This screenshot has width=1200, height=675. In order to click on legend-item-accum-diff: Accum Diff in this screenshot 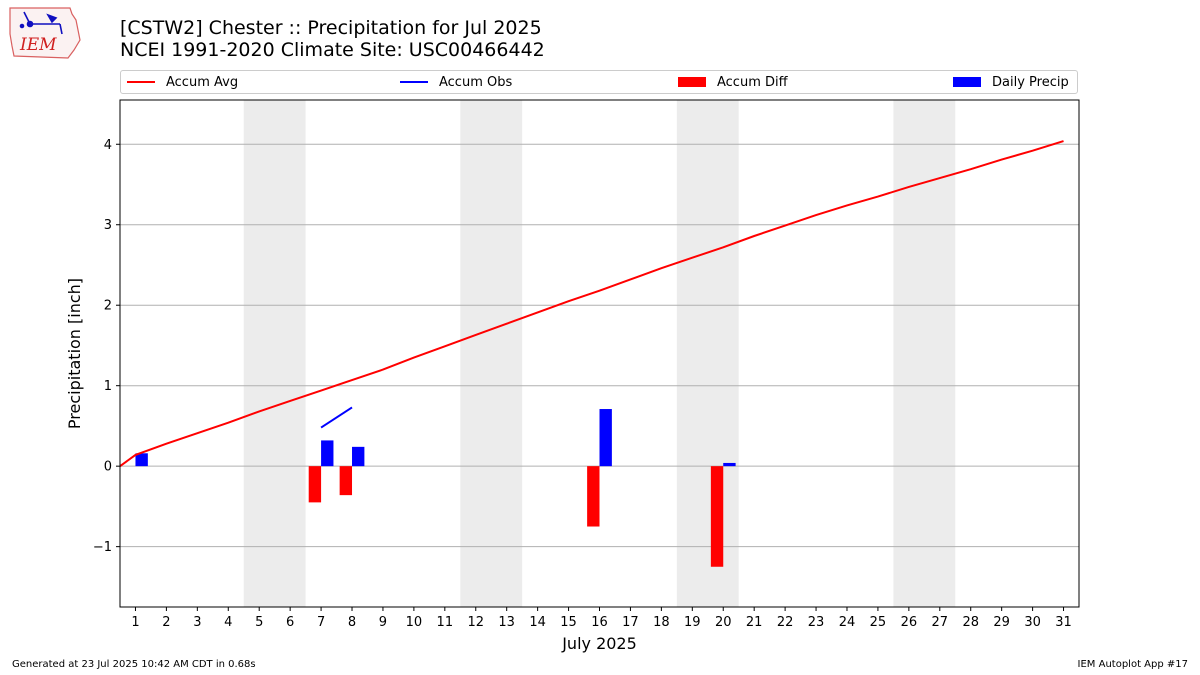, I will do `click(733, 82)`.